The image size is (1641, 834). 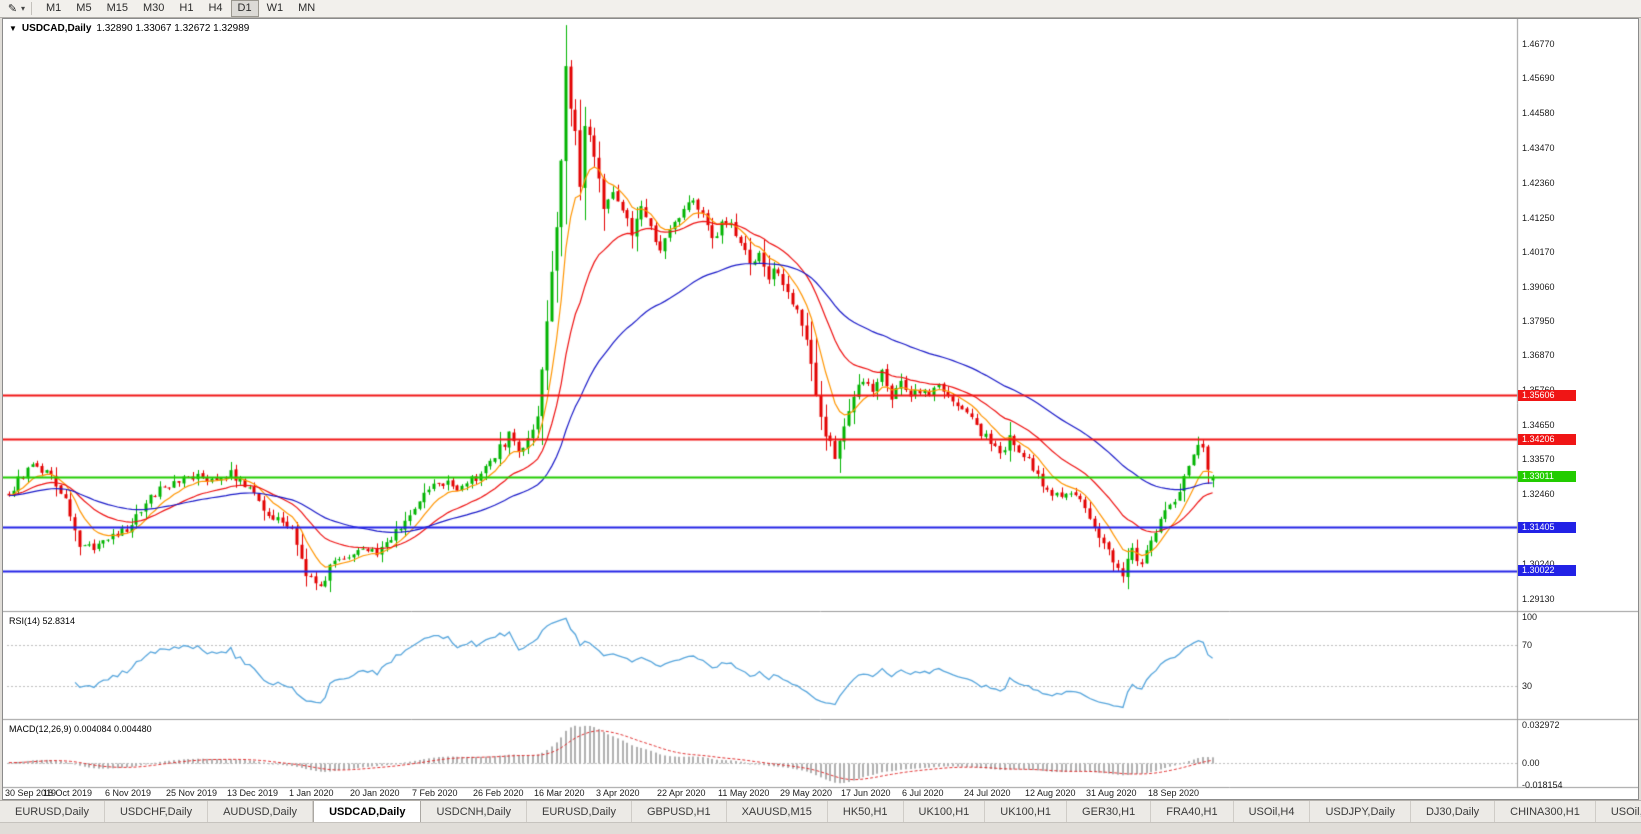 What do you see at coordinates (777, 811) in the screenshot?
I see `chart-tab-xauusd-m15: XAUUSD,M15` at bounding box center [777, 811].